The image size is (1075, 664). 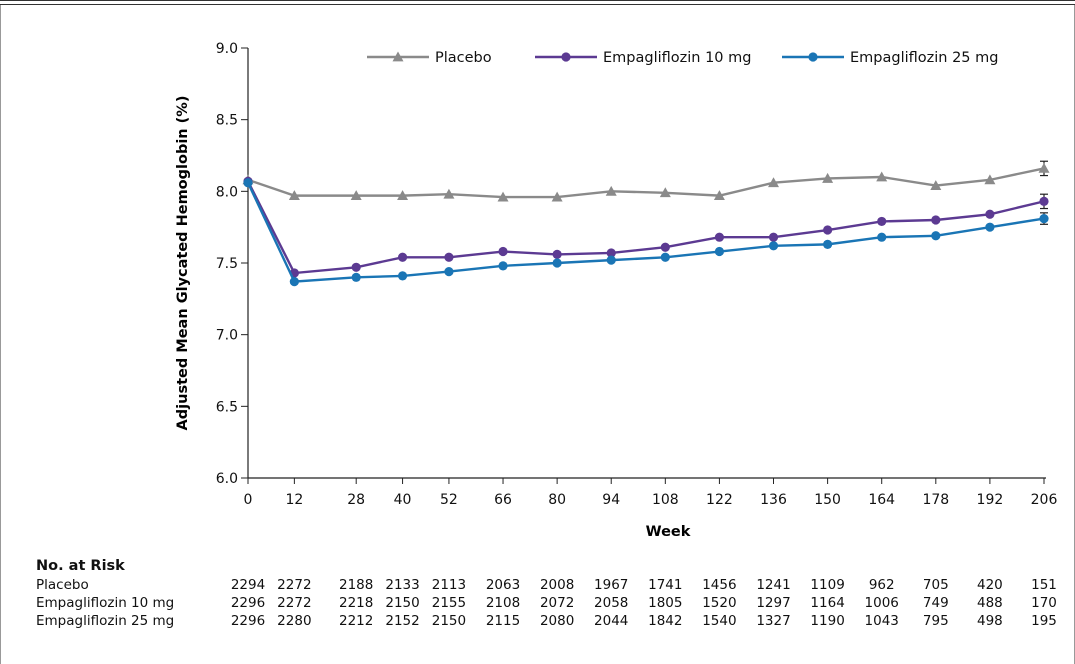 What do you see at coordinates (183, 263) in the screenshot?
I see `y-axis-label: Adjusted Mean Glycated Hemoglobin (%)` at bounding box center [183, 263].